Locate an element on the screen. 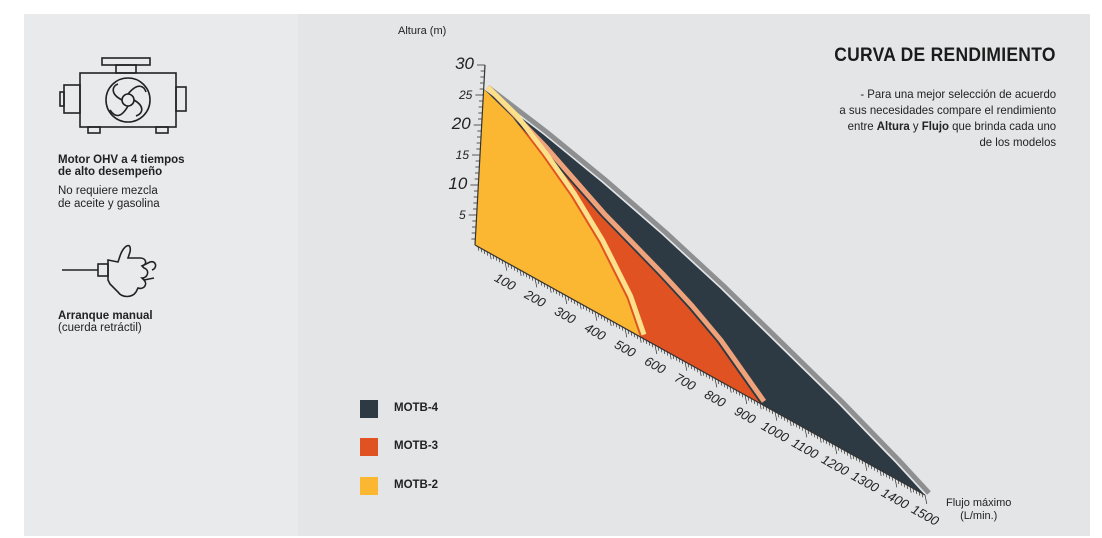  x-tick-label: 1100 is located at coordinates (805, 448).